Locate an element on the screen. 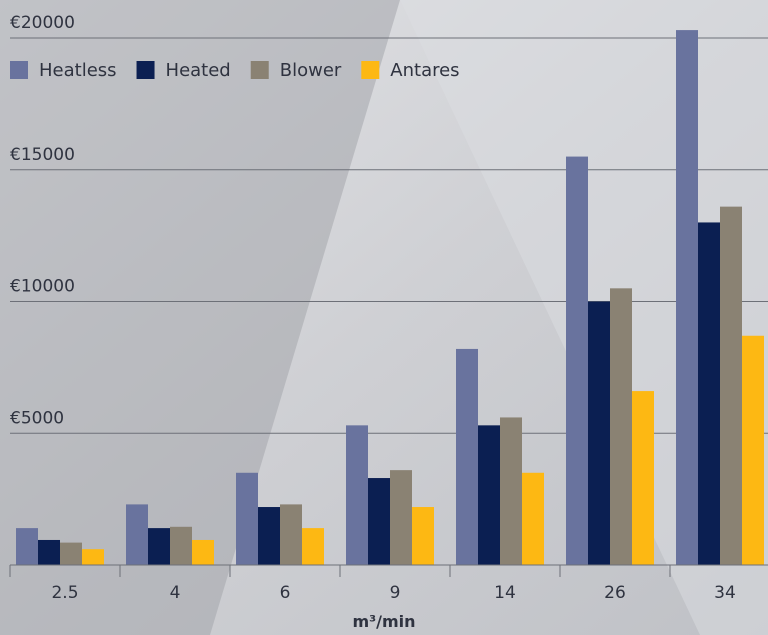  x-tick-label: 14 is located at coordinates (505, 593).